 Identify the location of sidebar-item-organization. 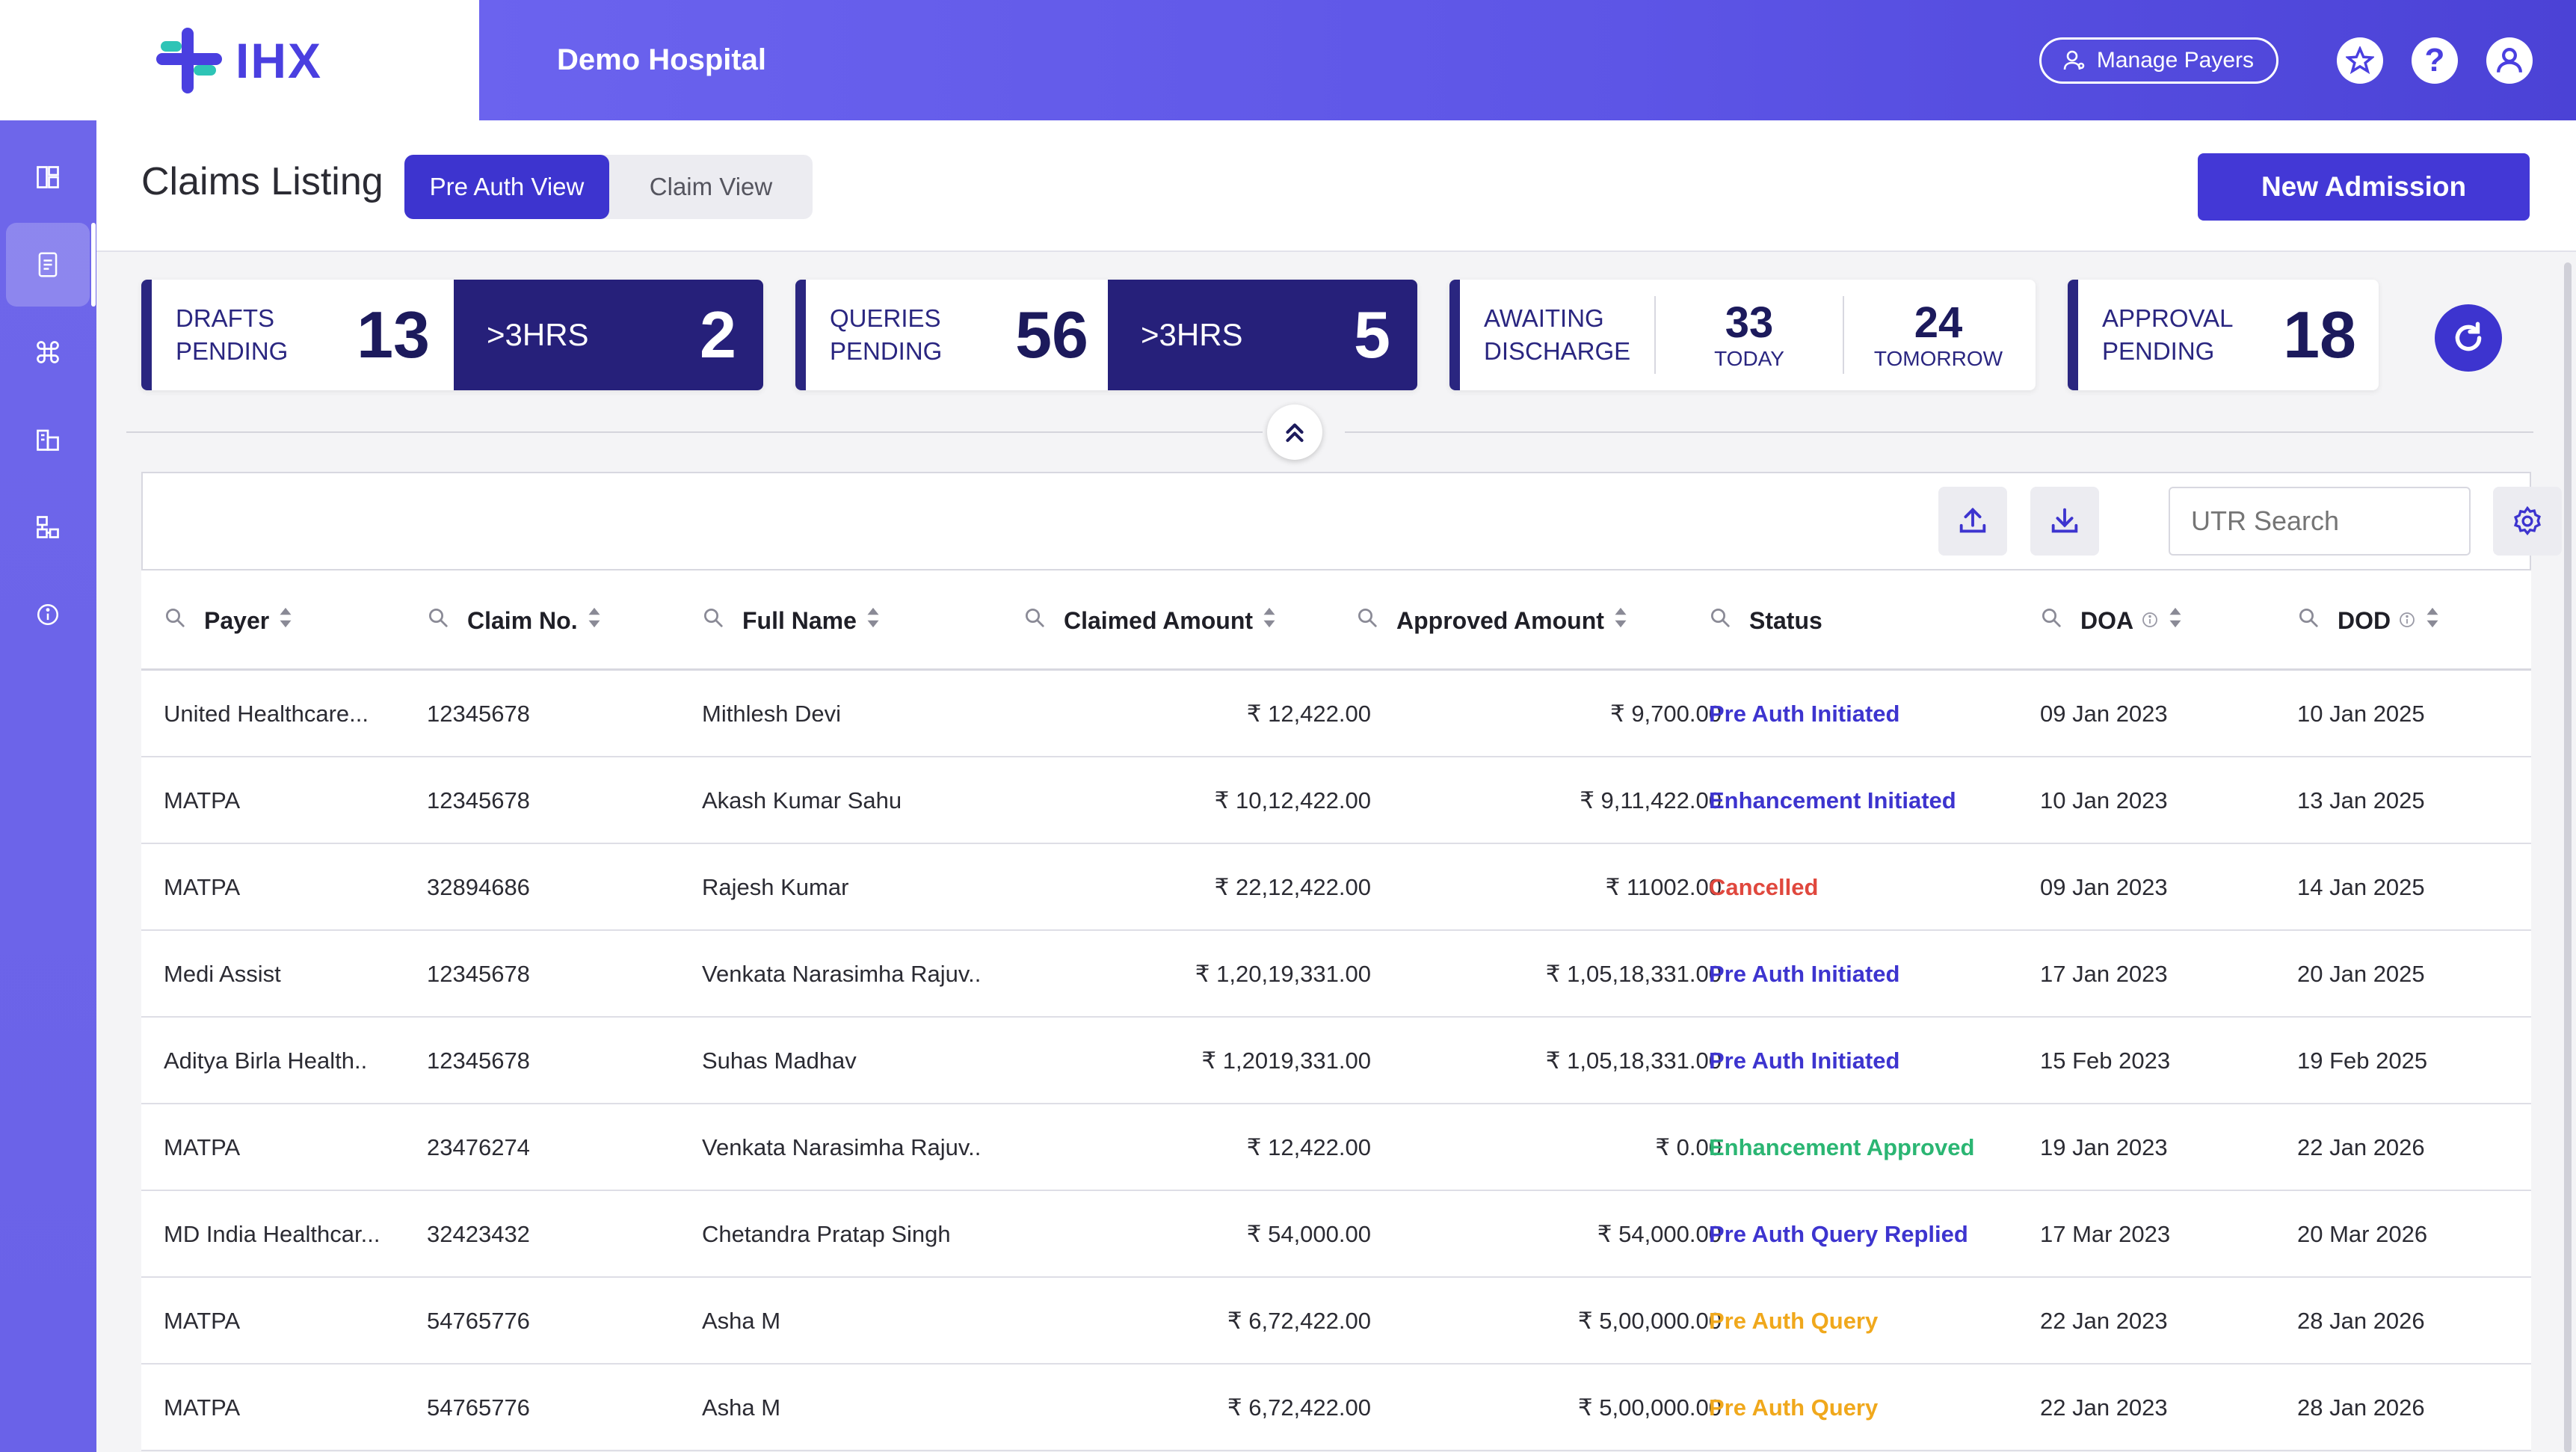
(48, 440).